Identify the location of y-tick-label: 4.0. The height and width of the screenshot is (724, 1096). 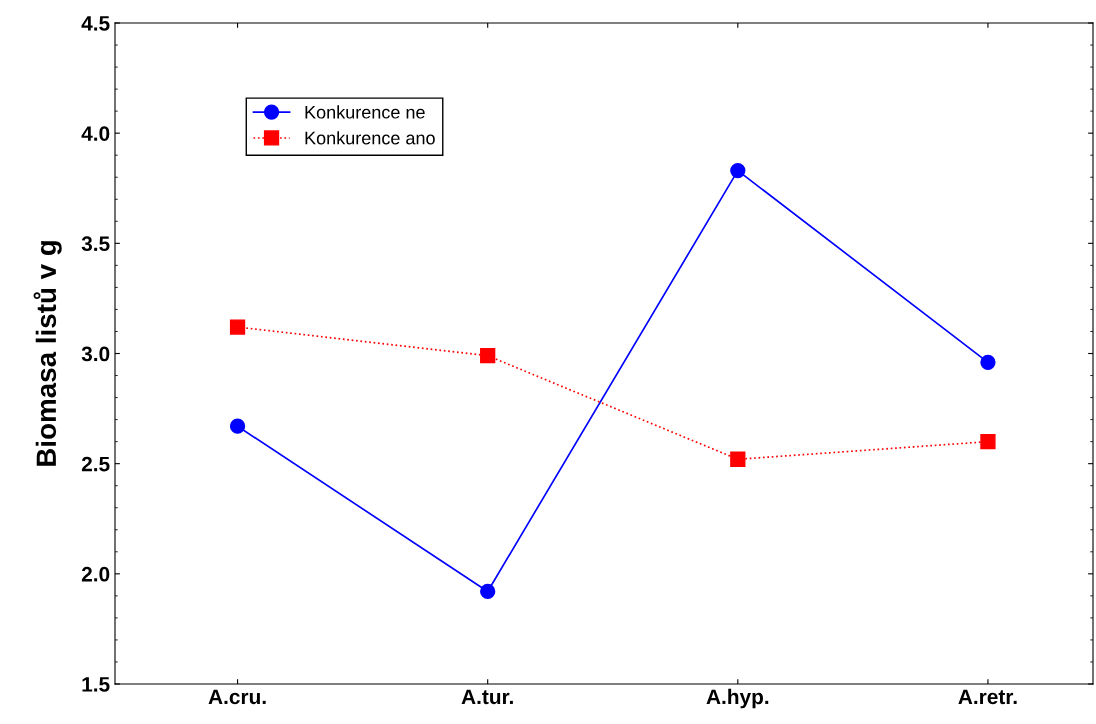
(95, 133).